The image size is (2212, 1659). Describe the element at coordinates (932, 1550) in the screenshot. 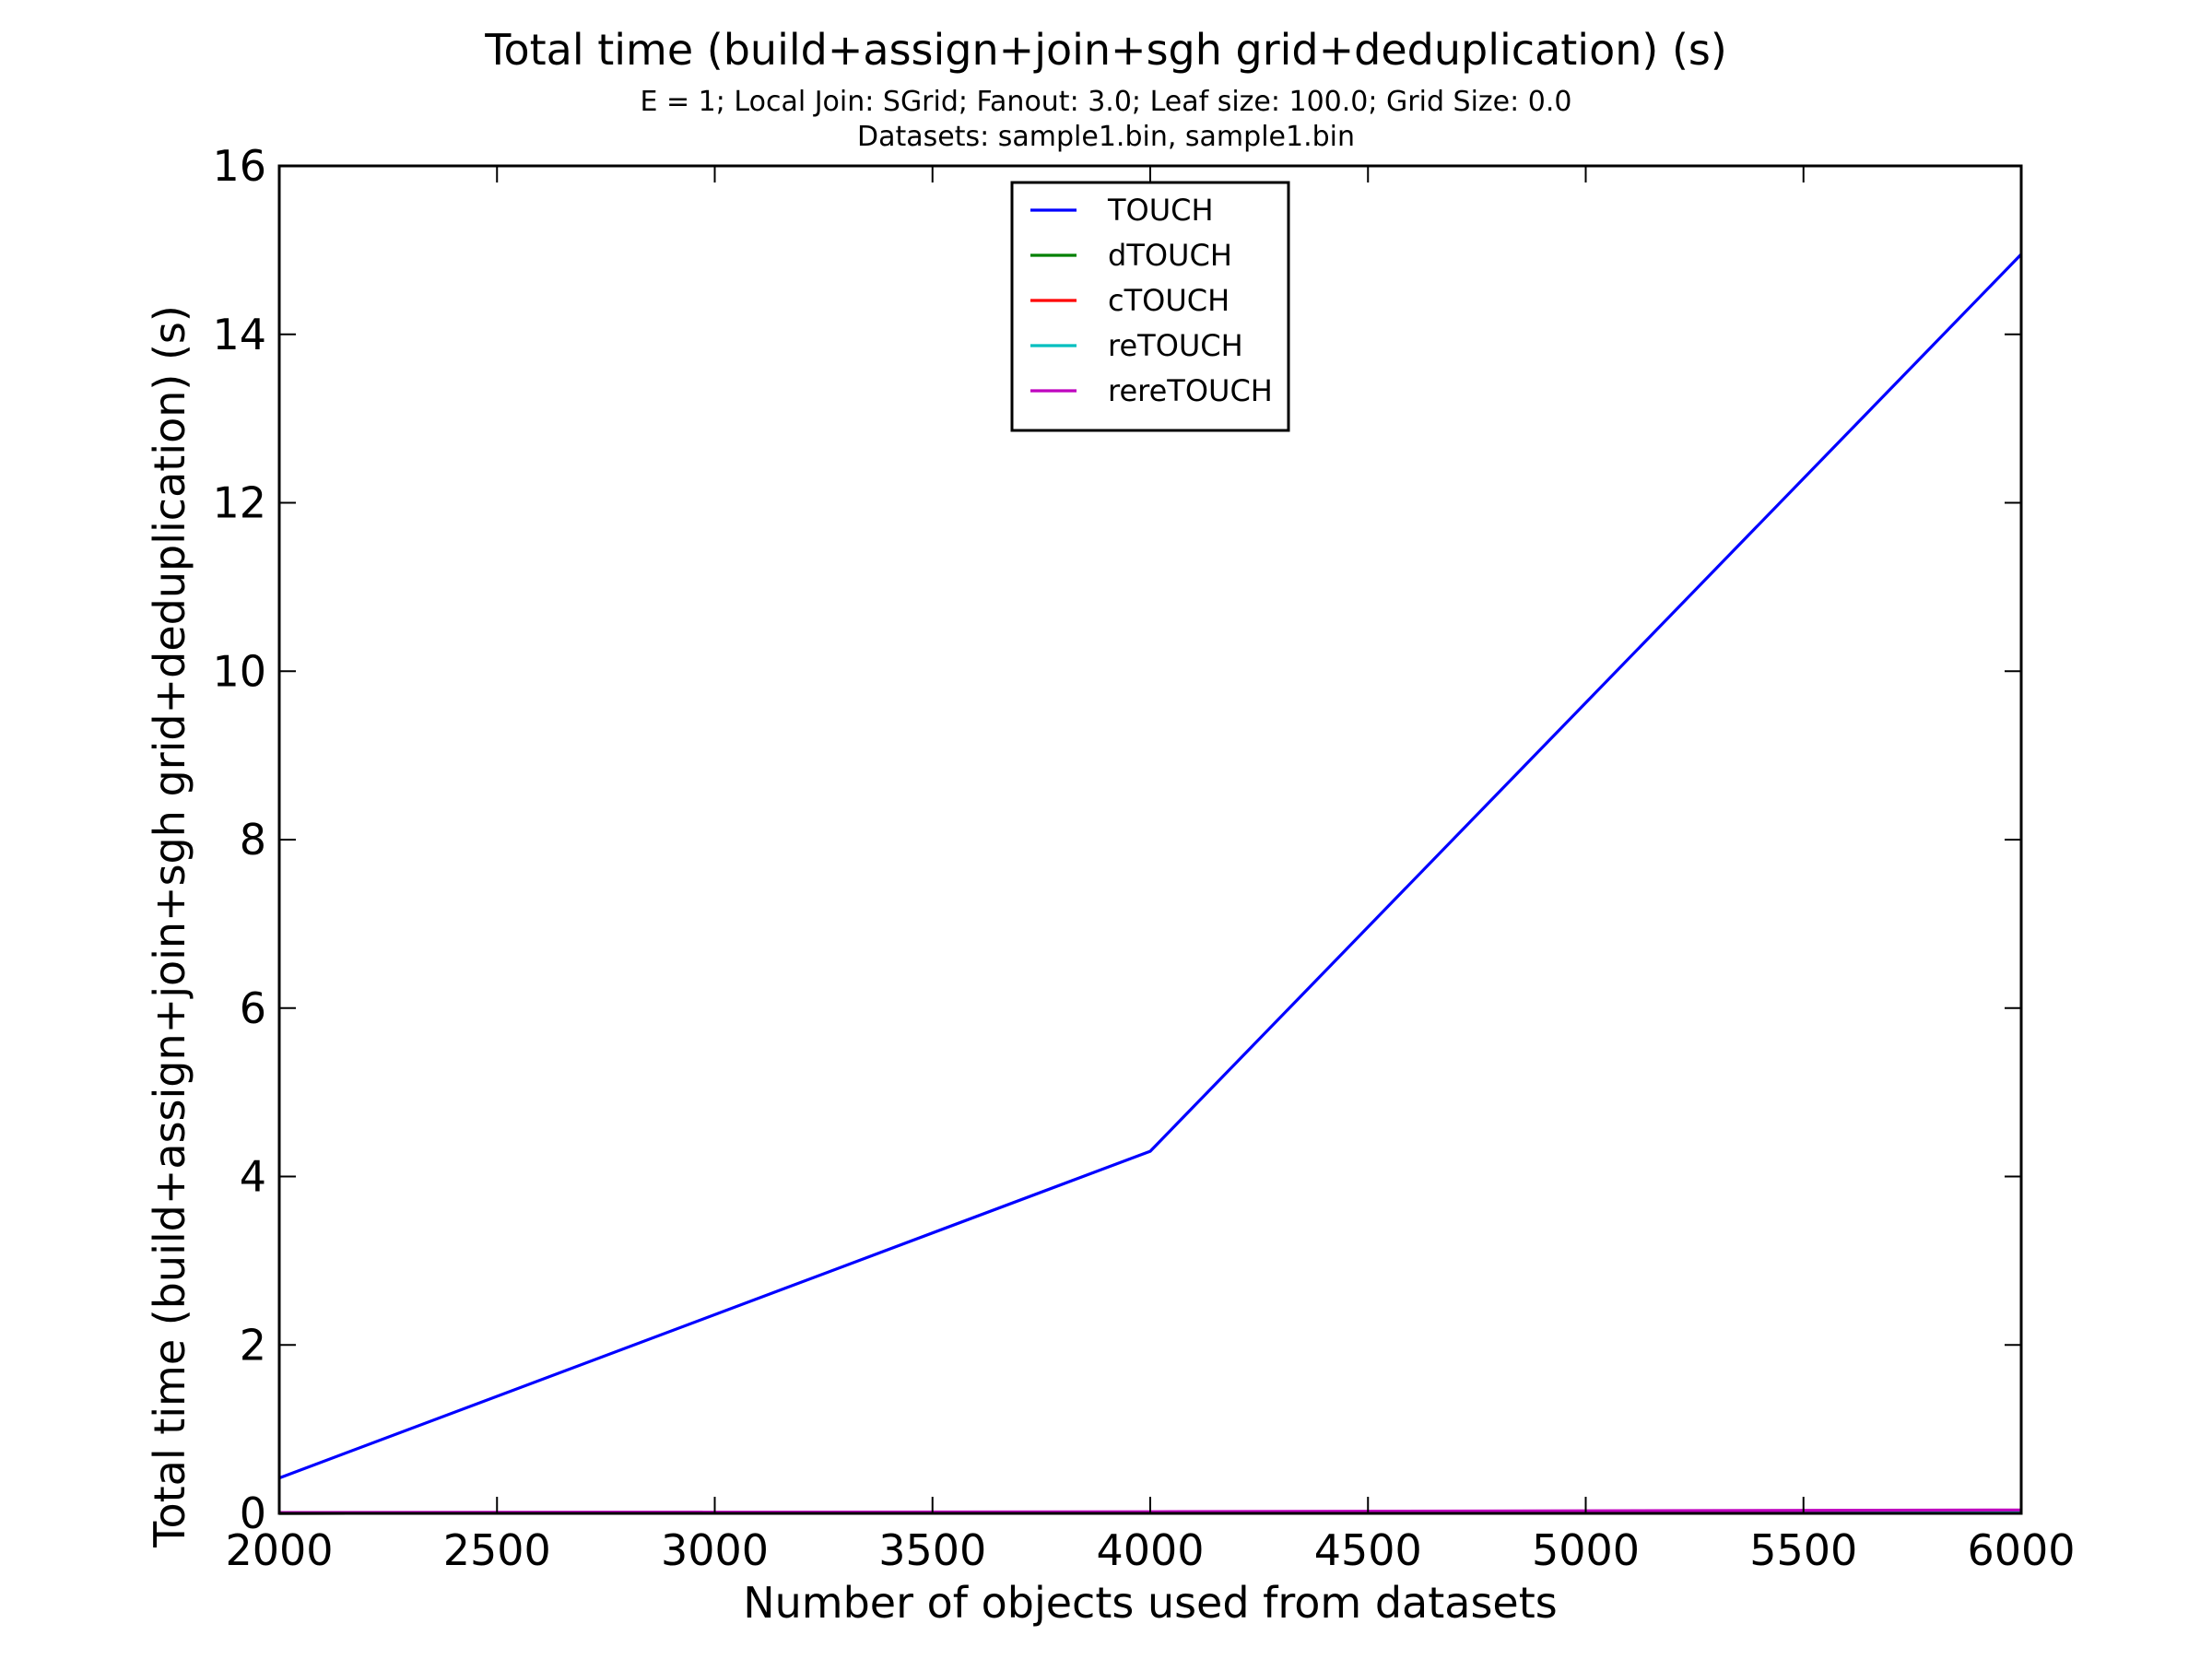

I see `x-tick-label-3: 3500` at that location.